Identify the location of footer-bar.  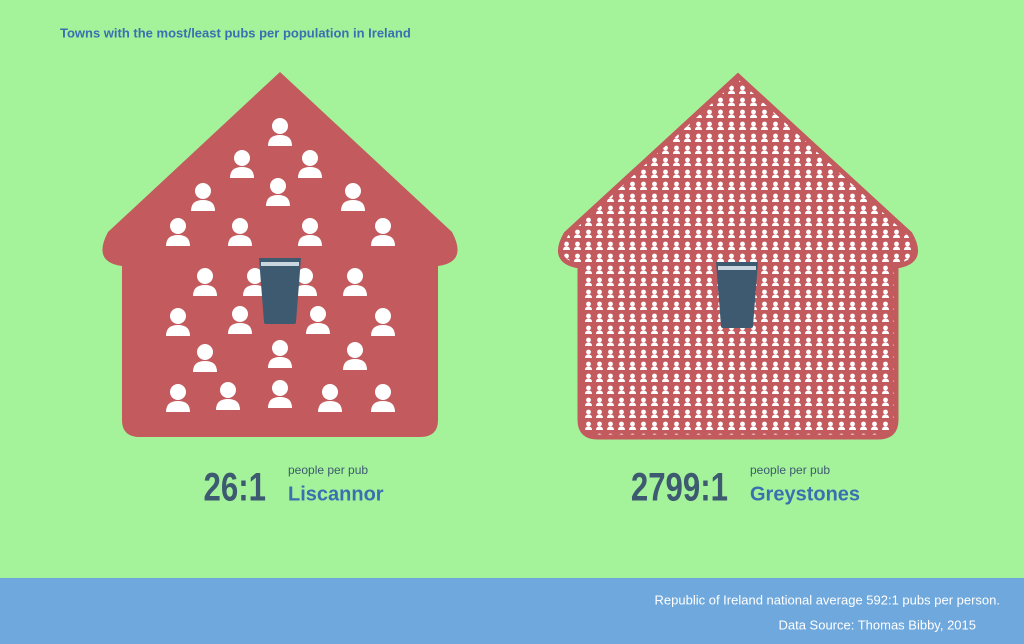
(512, 611).